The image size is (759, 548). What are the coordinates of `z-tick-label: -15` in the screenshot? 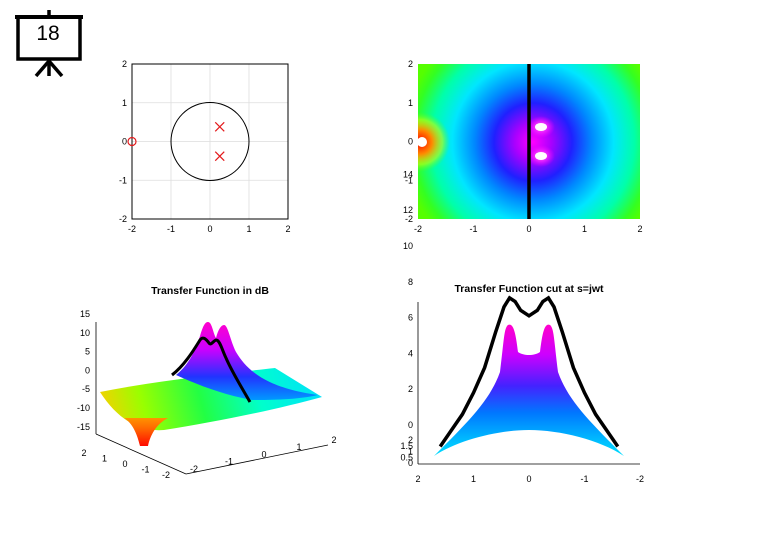 It's located at (83, 427).